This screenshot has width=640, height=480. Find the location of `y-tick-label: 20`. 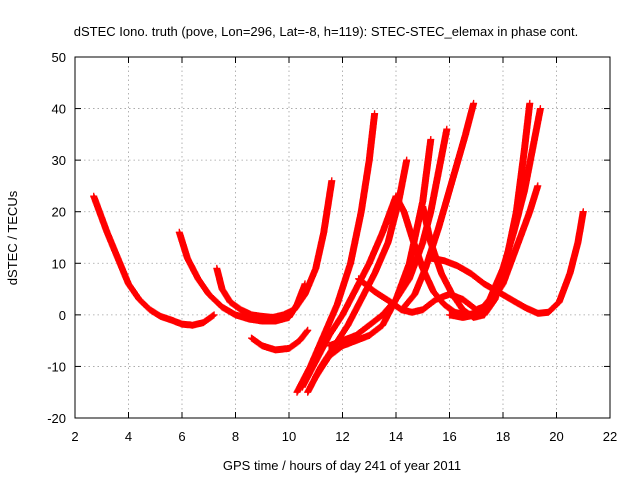

y-tick-label: 20 is located at coordinates (59, 212).